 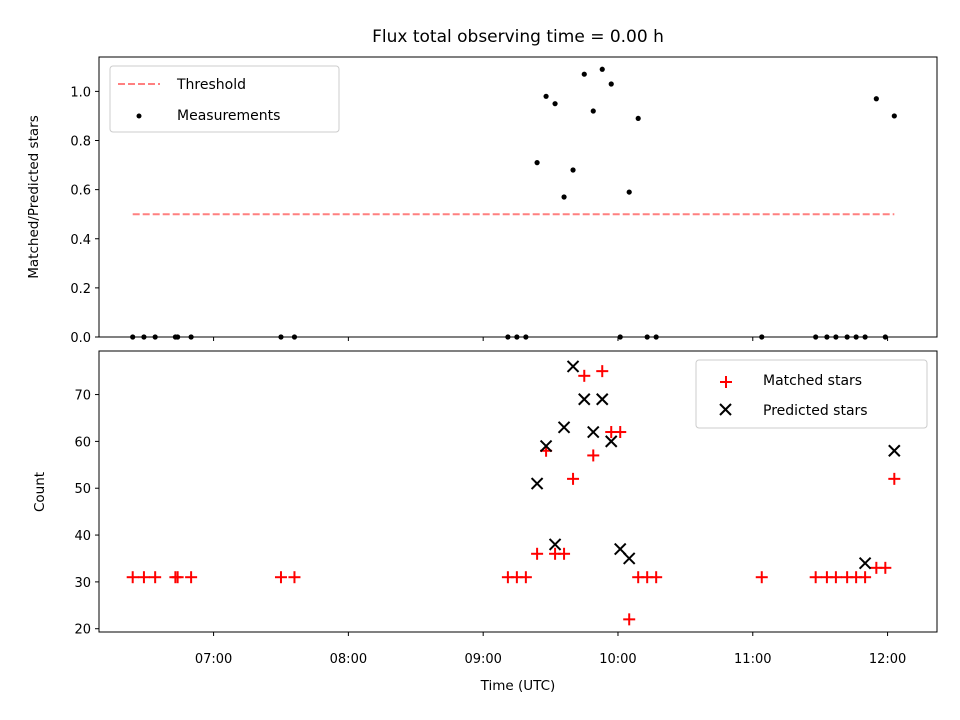 I want to click on top-legend: Threshold Measurements, so click(x=224, y=99).